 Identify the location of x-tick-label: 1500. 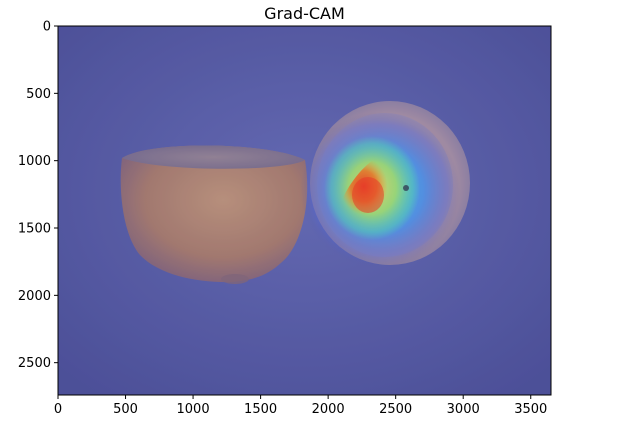
(260, 409).